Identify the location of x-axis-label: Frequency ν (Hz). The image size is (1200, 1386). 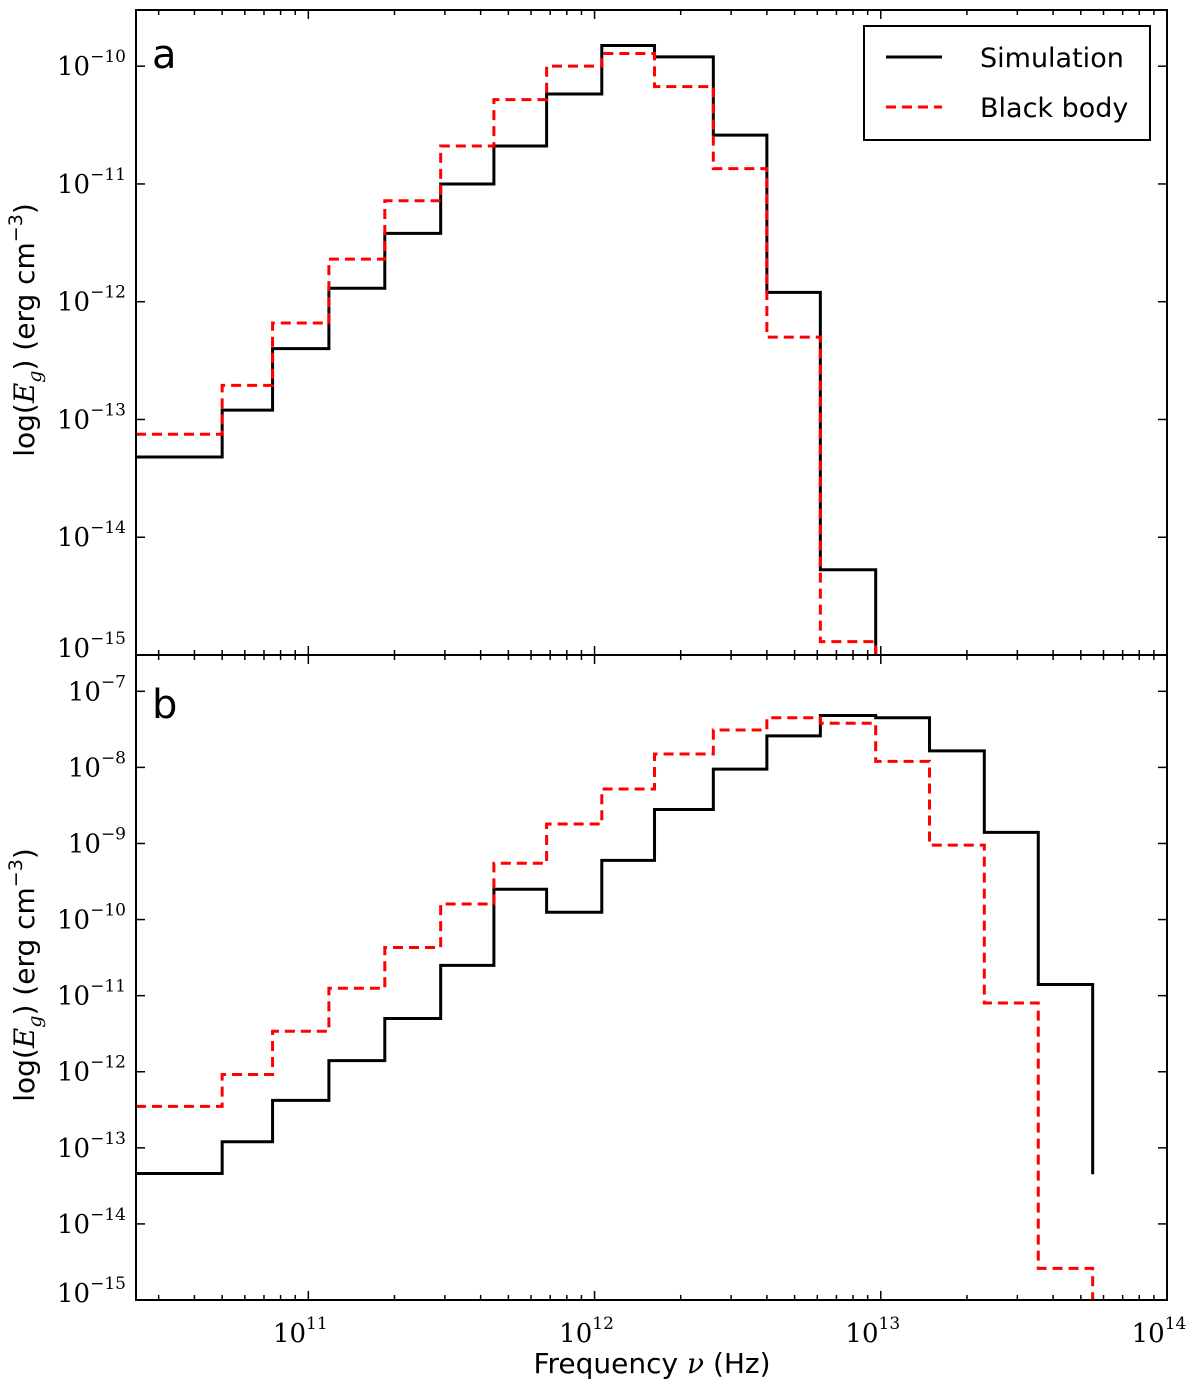
(651, 1363).